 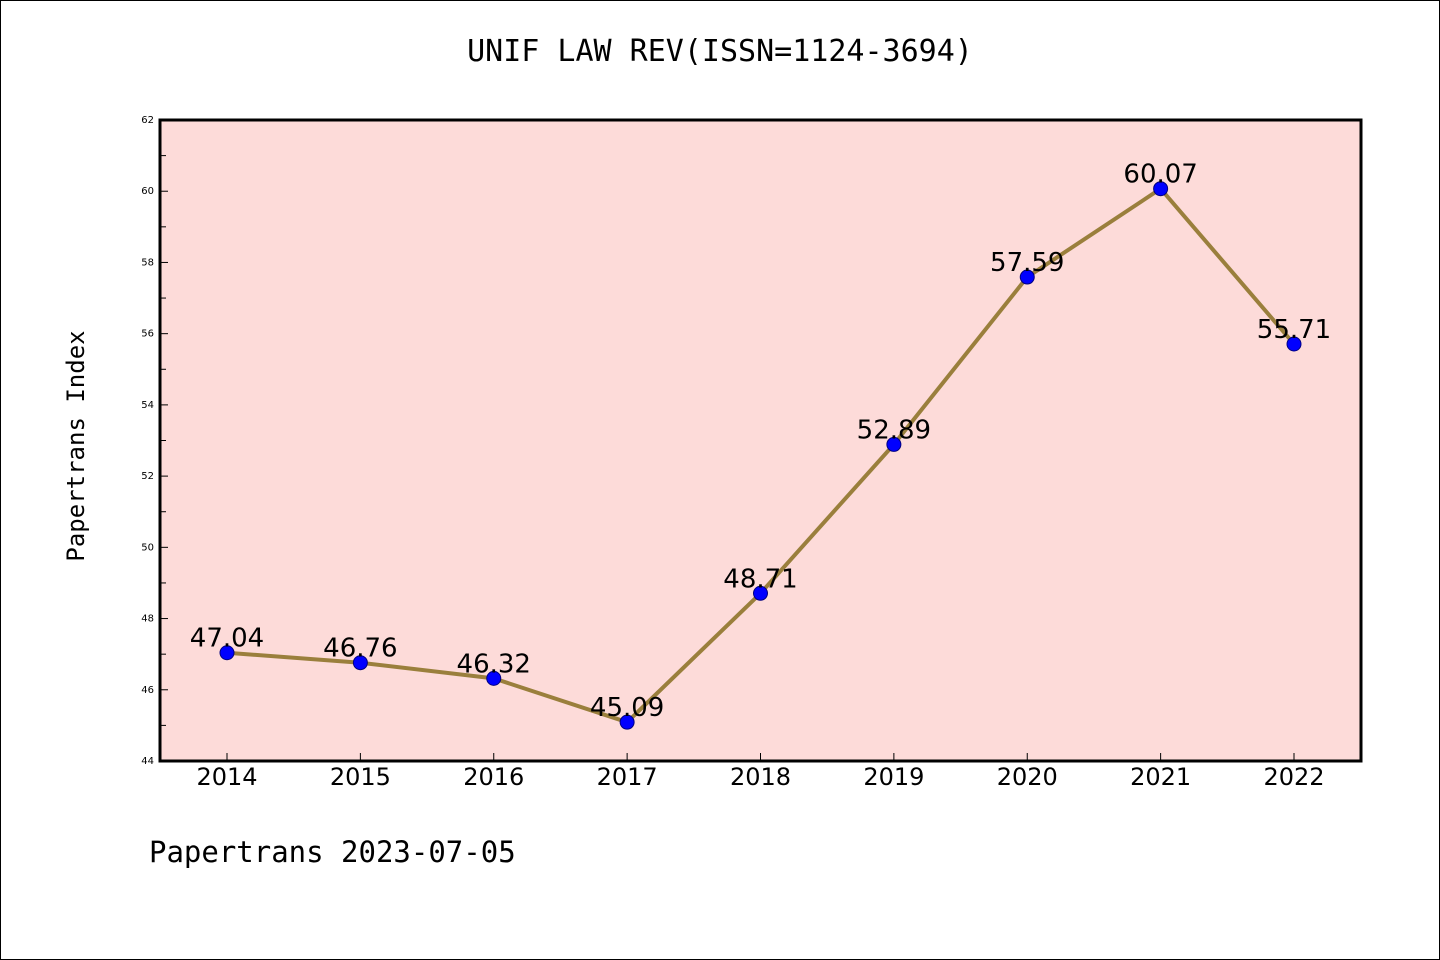 I want to click on data-label: 46.32, so click(x=494, y=664).